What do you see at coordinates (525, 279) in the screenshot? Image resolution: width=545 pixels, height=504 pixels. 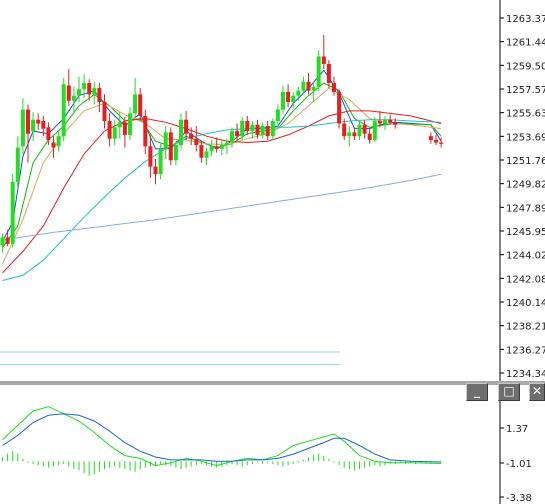 I see `y-tick-label: 1242.08` at bounding box center [525, 279].